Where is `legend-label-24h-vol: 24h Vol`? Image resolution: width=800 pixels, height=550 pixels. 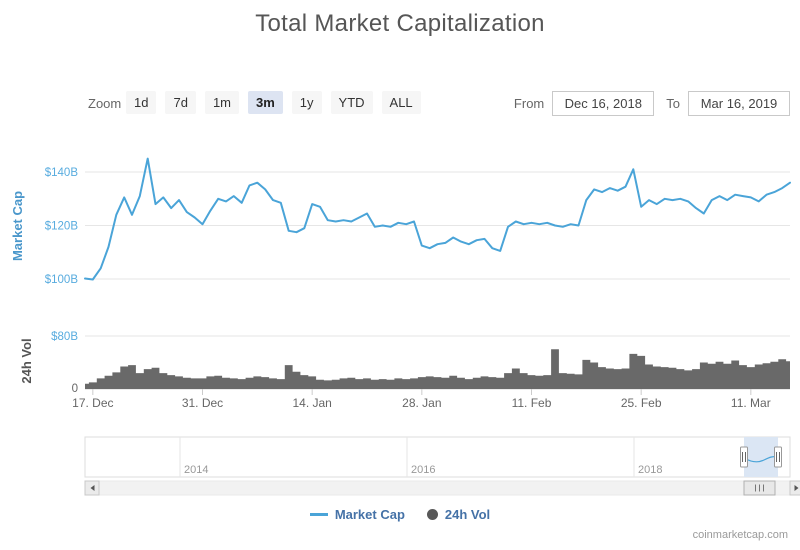 legend-label-24h-vol: 24h Vol is located at coordinates (467, 514).